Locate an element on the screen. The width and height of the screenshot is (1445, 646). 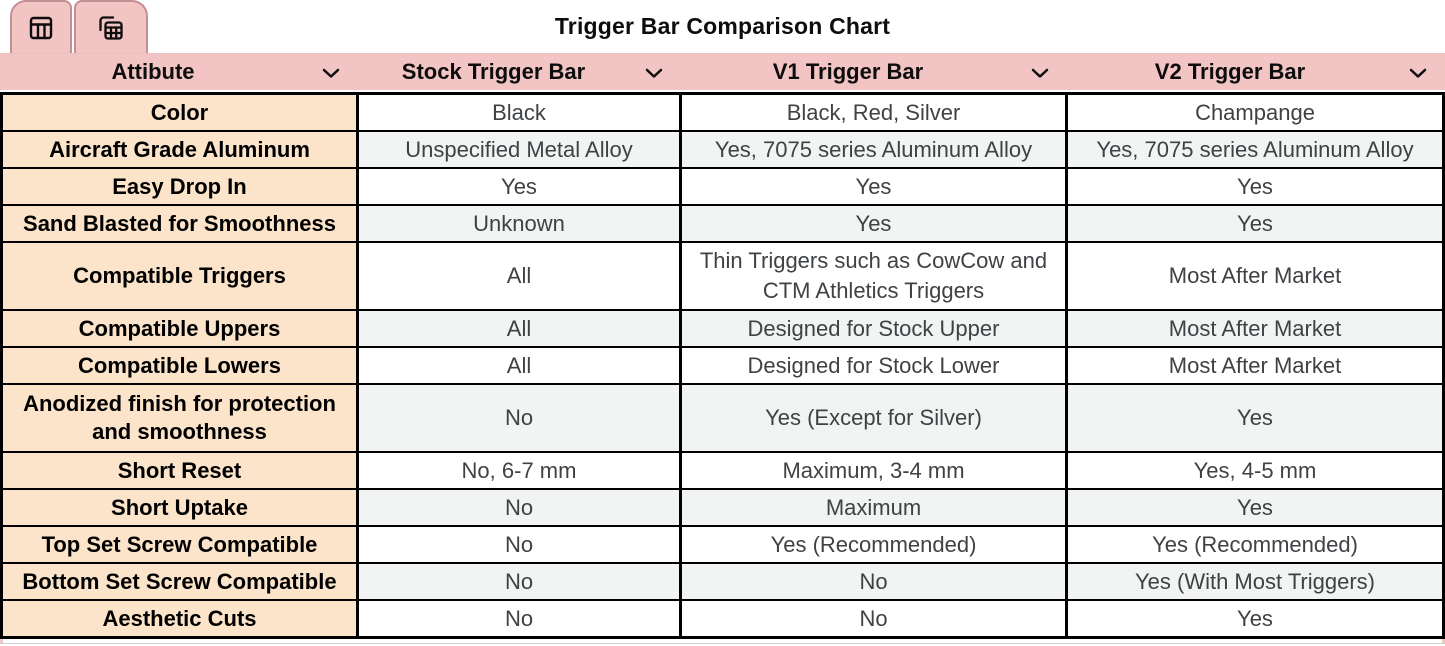
layered-table-icon is located at coordinates (111, 28).